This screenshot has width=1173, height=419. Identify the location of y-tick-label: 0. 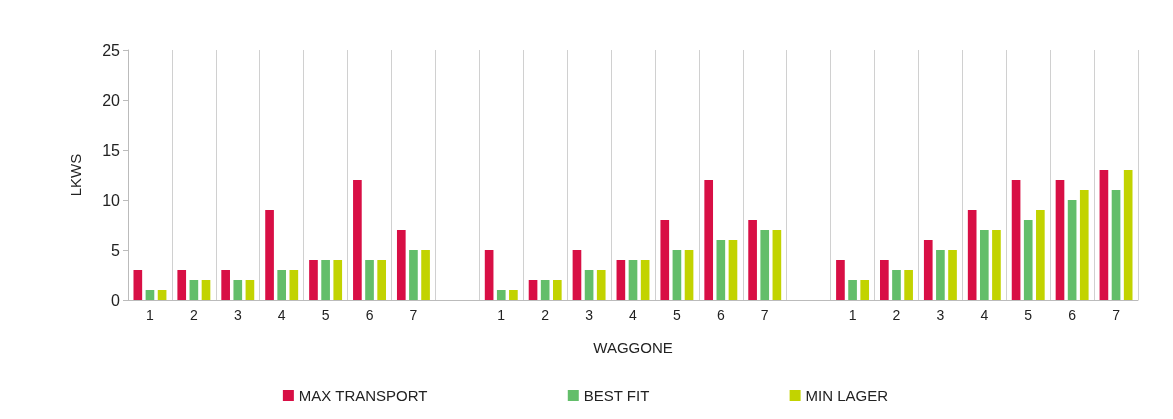
(116, 300).